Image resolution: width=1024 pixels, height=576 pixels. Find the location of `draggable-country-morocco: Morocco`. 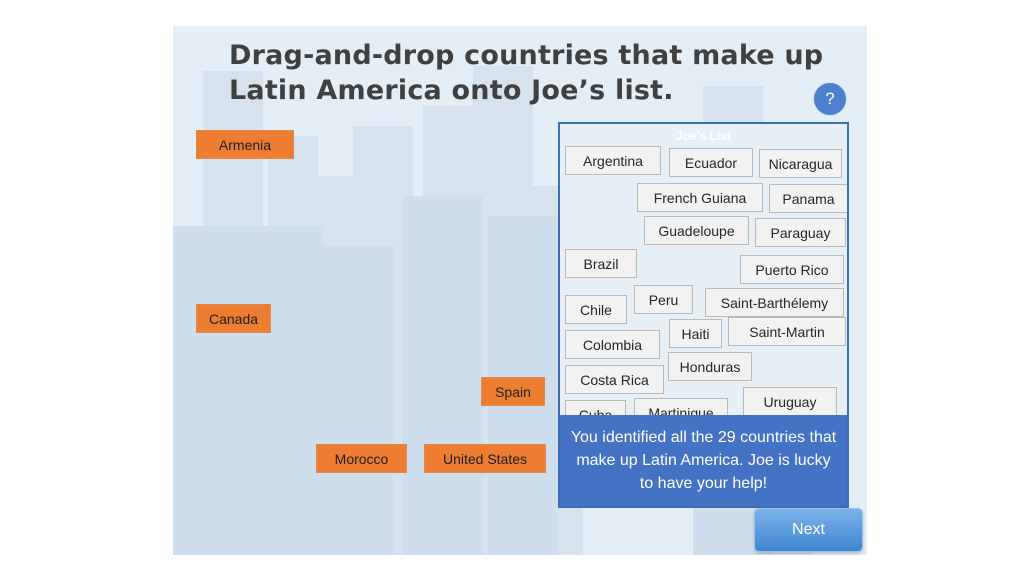

draggable-country-morocco: Morocco is located at coordinates (361, 458).